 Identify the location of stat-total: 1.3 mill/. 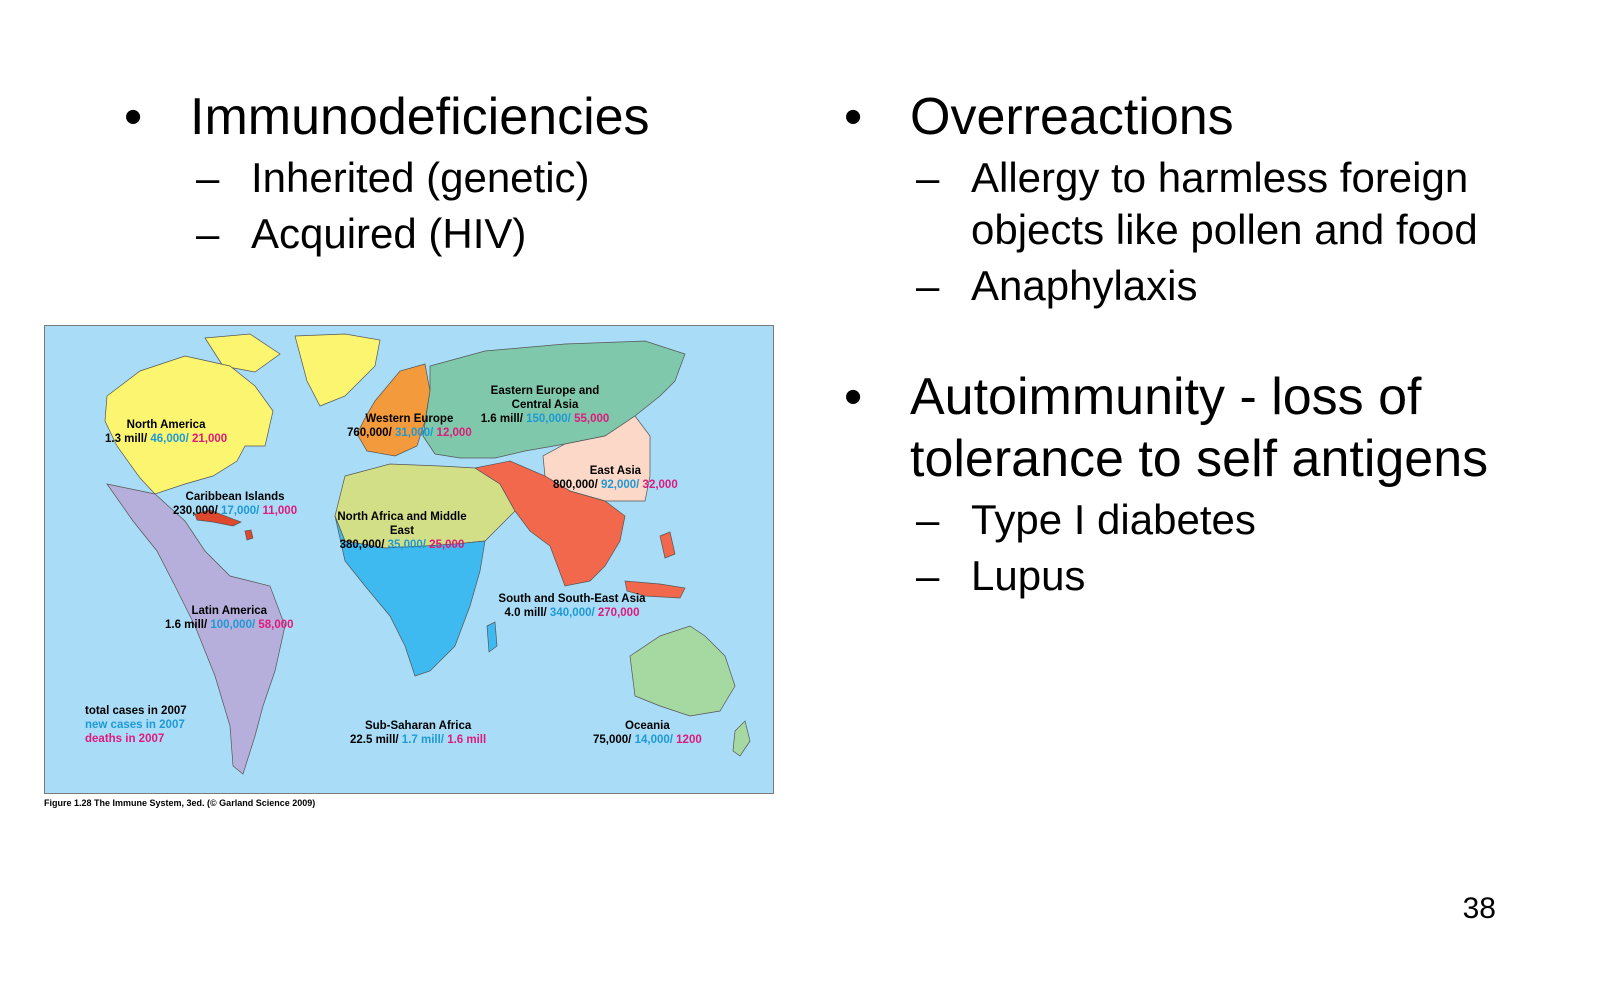
(126, 439).